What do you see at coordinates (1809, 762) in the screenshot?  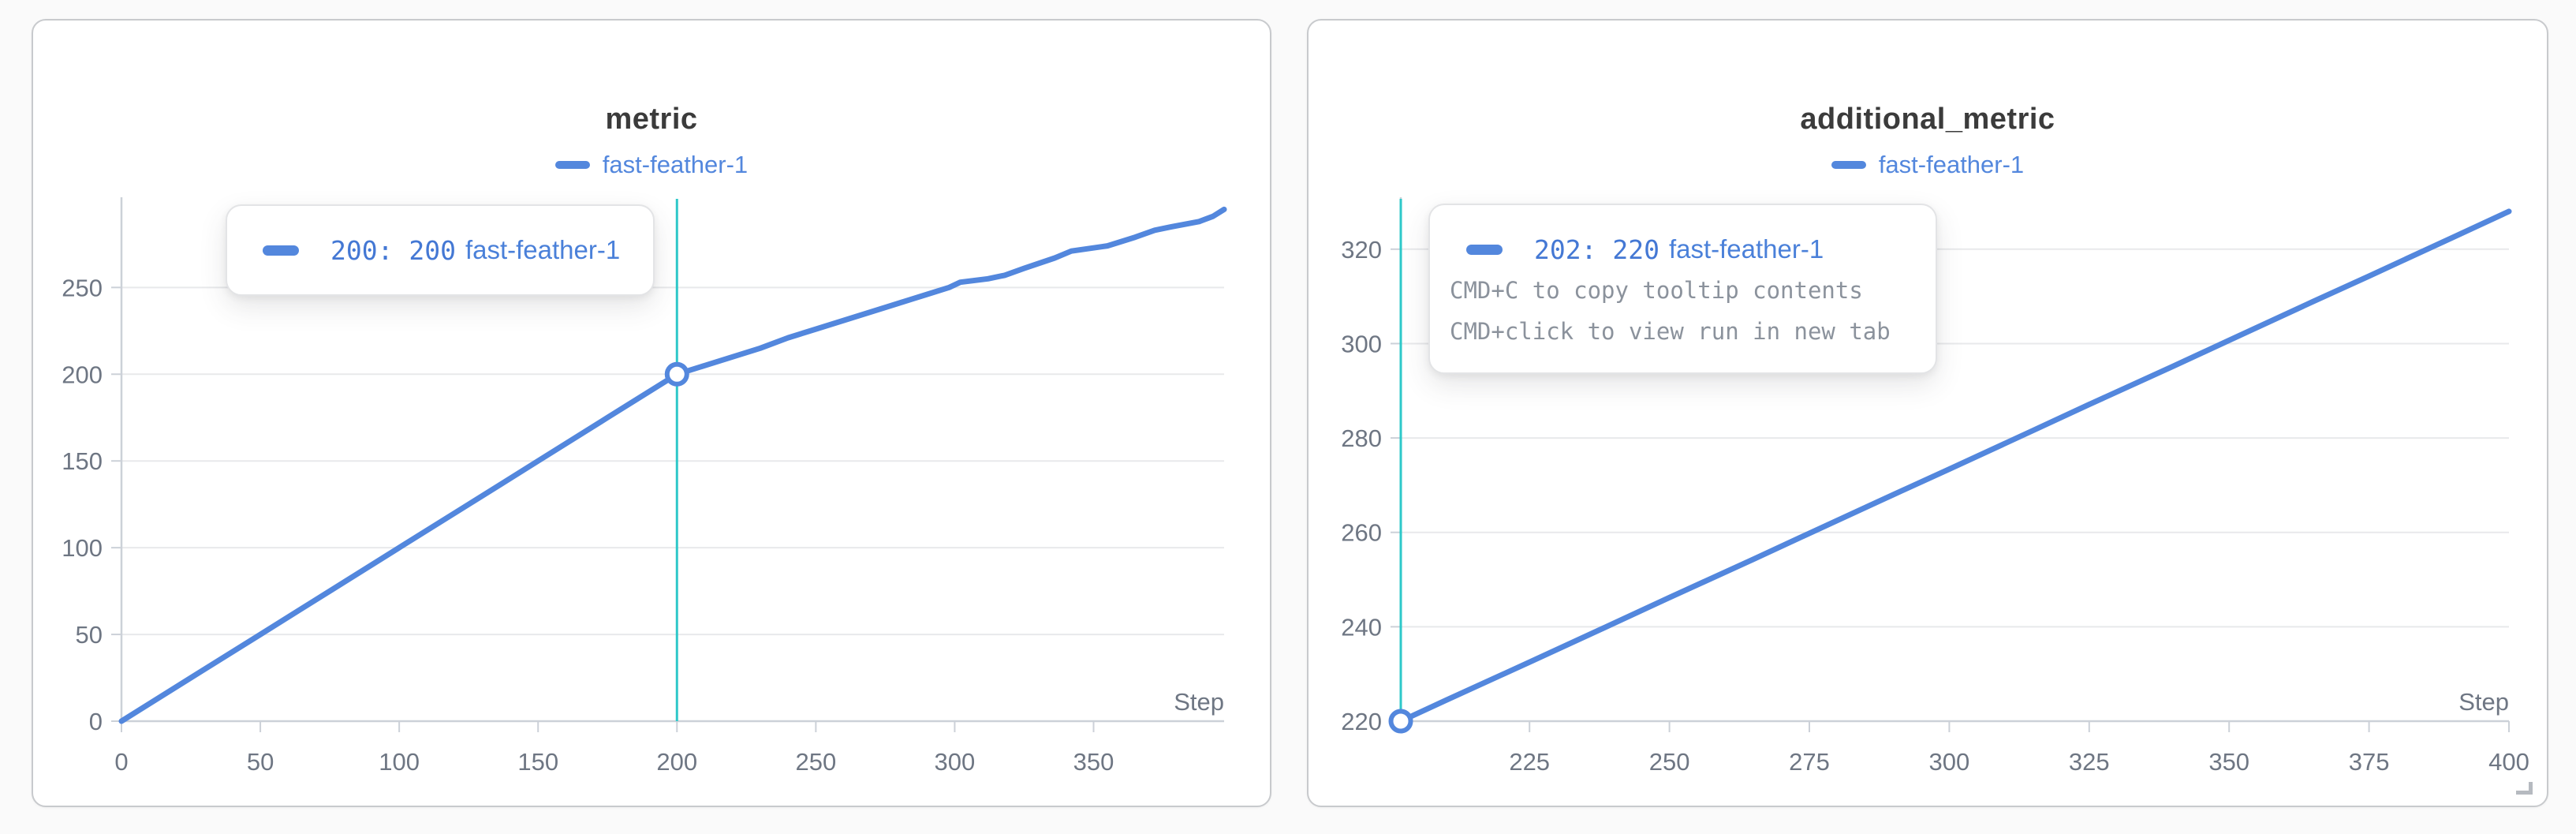 I see `svg-text: 275` at bounding box center [1809, 762].